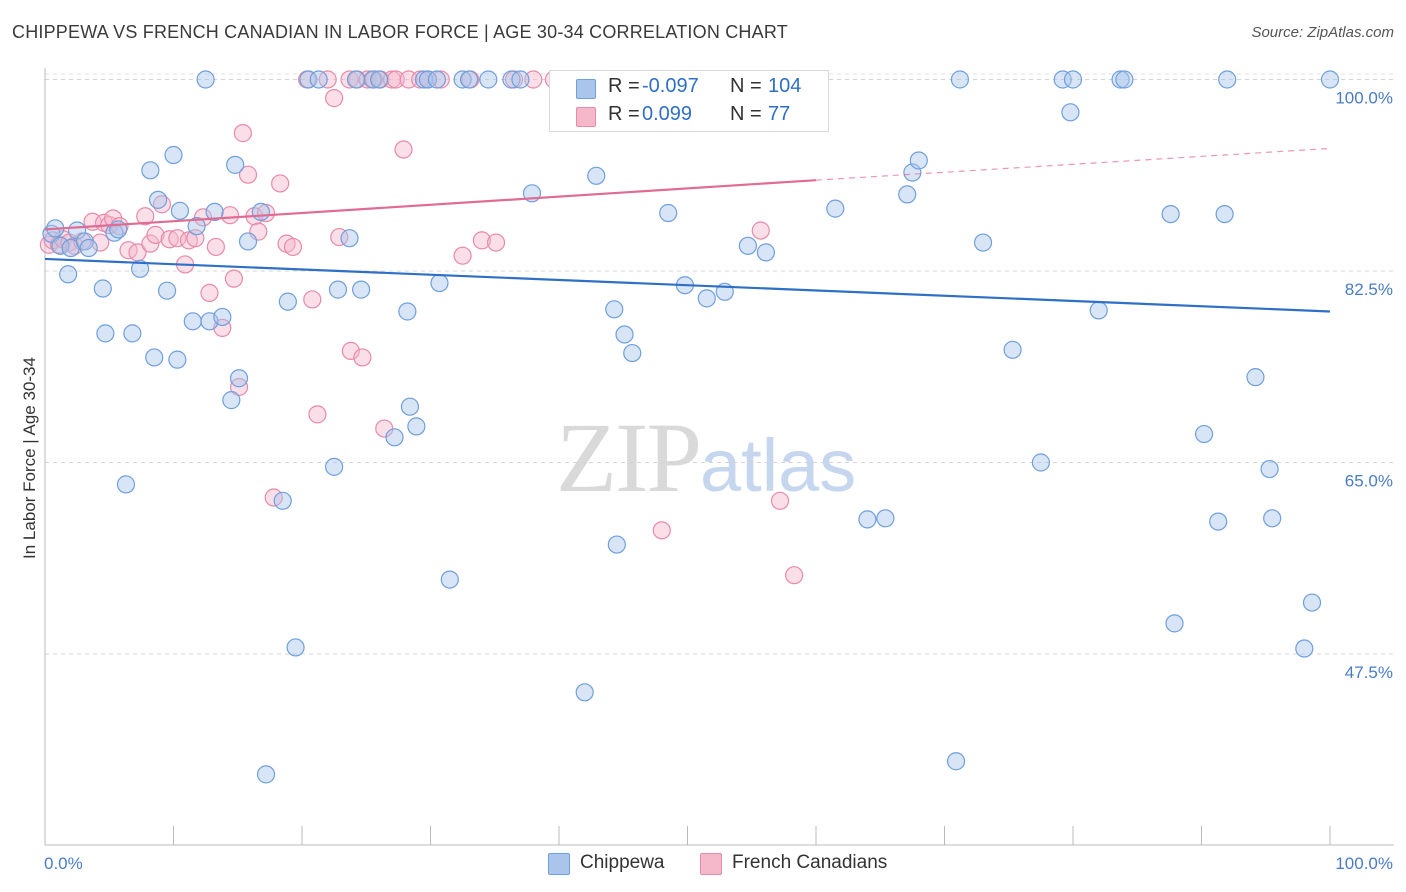 This screenshot has height=892, width=1406. I want to click on legend-label-chippewa: Chippewa, so click(622, 862).